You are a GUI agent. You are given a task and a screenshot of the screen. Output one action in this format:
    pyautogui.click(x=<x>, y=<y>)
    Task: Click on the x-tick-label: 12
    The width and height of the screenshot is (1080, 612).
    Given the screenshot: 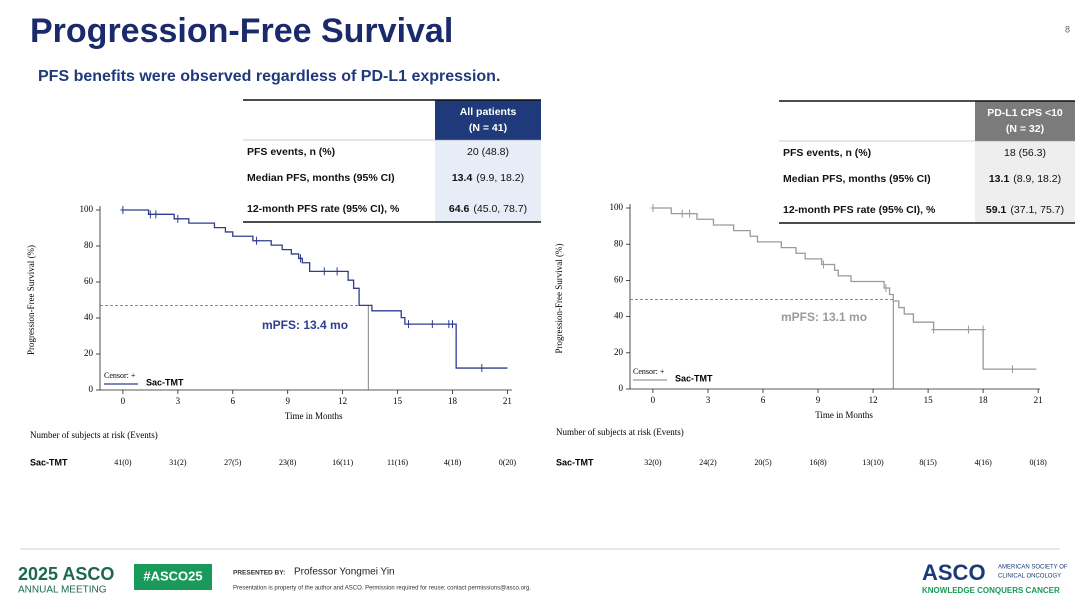 What is the action you would take?
    pyautogui.click(x=873, y=400)
    